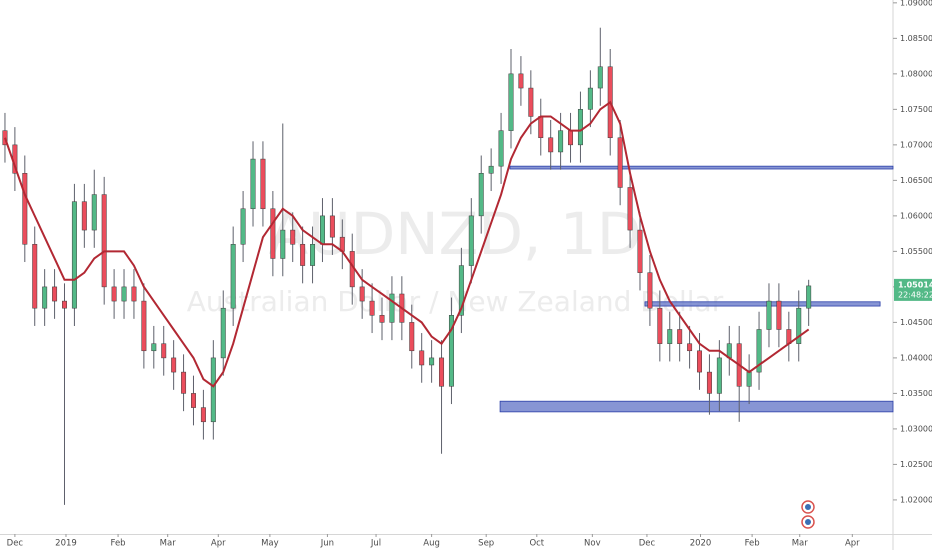 This screenshot has height=550, width=932. I want to click on x-tick-label: Sep, so click(486, 544).